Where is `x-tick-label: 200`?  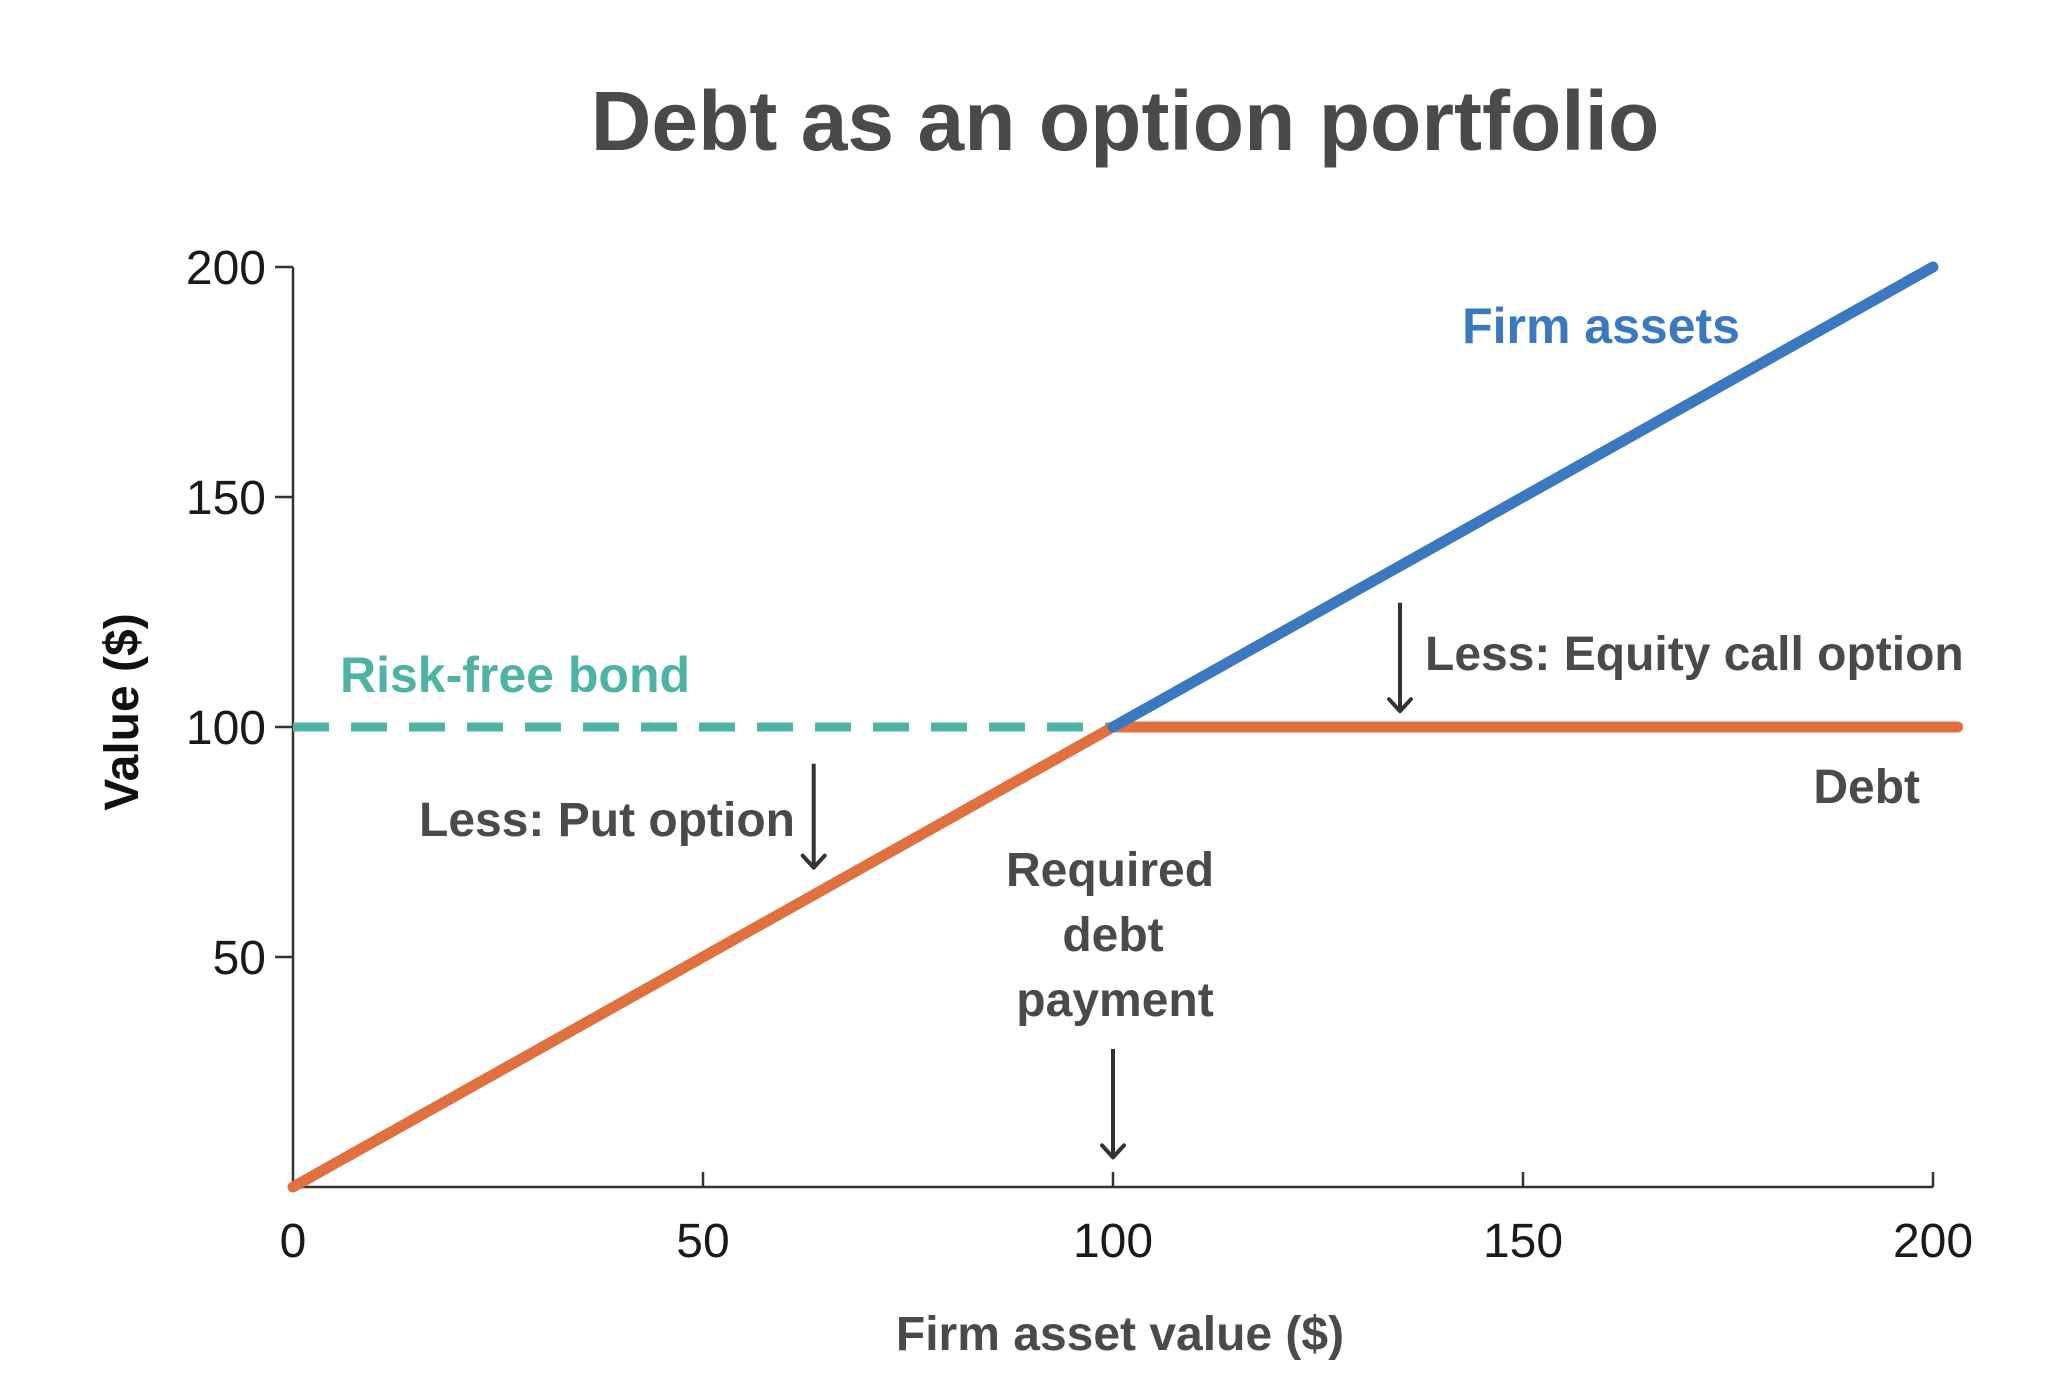
x-tick-label: 200 is located at coordinates (1933, 1241).